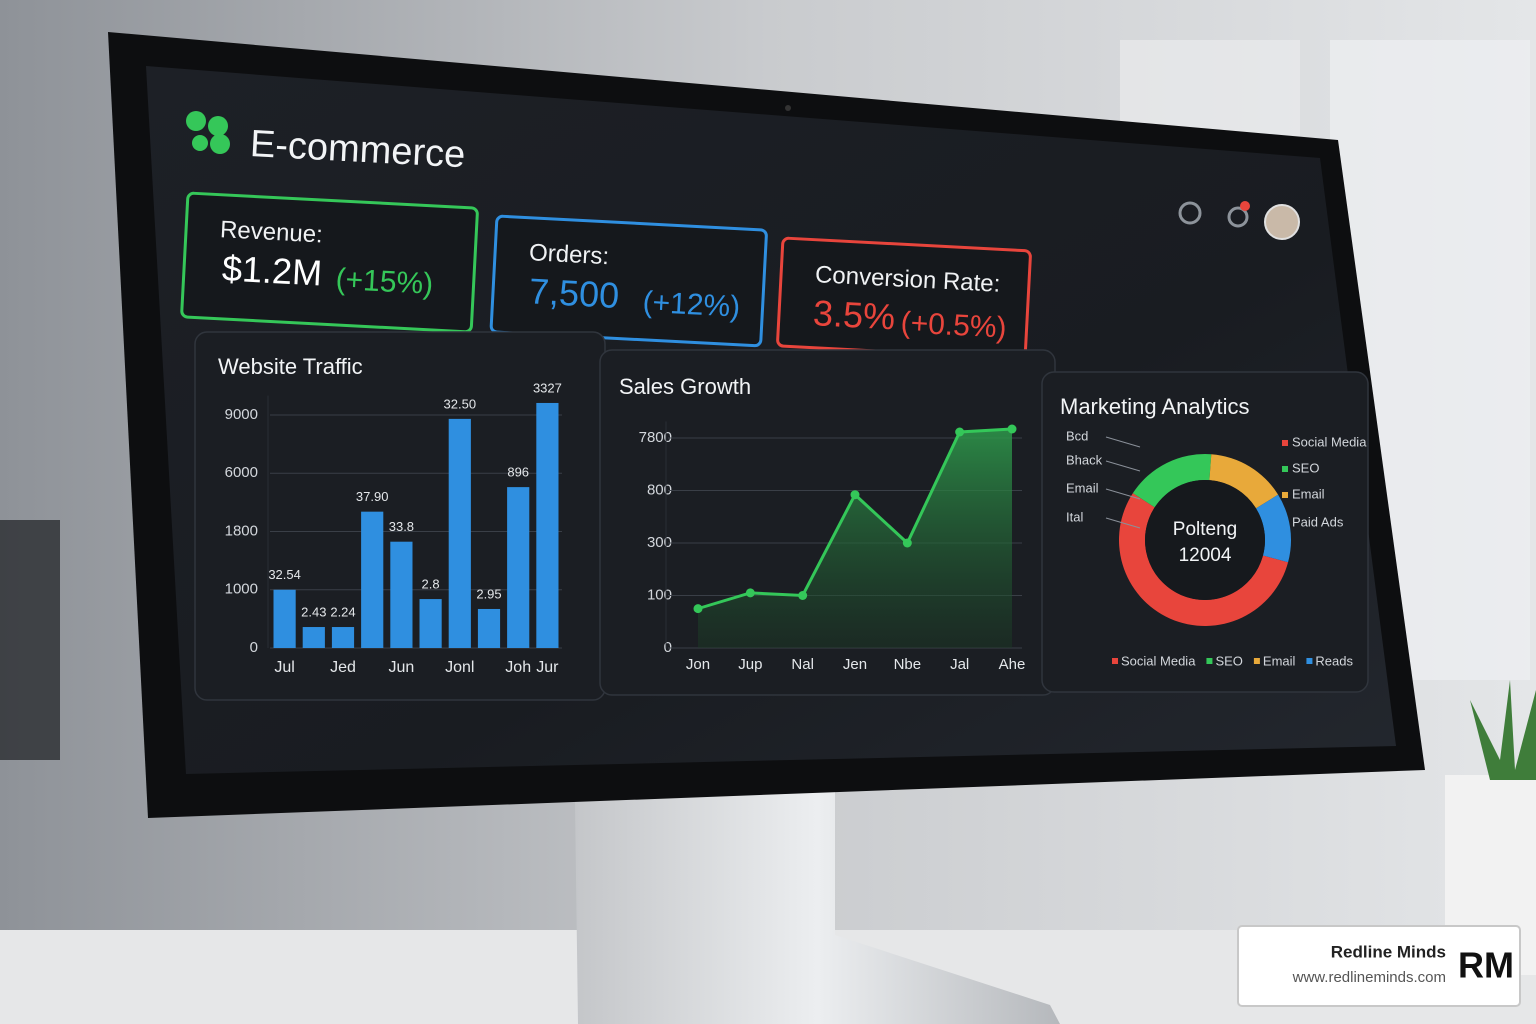 The image size is (1536, 1024). Describe the element at coordinates (518, 472) in the screenshot. I see `bar-label: 896` at that location.